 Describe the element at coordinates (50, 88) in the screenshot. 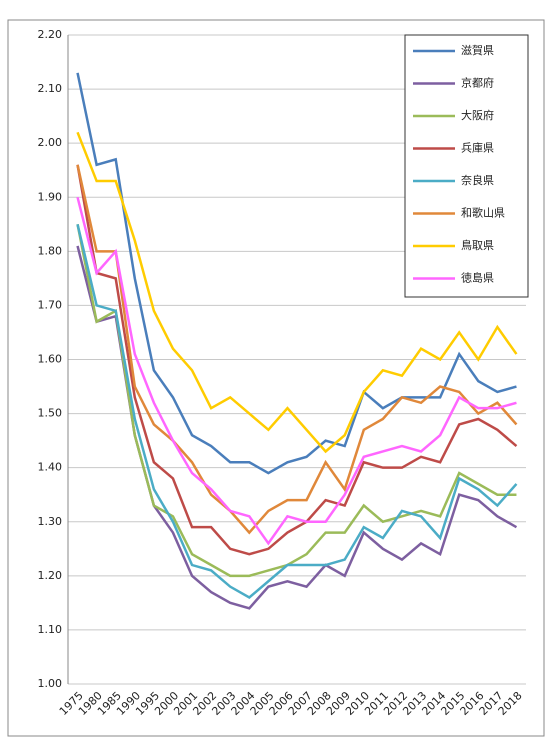

I see `y-tick-label: 2.10` at that location.